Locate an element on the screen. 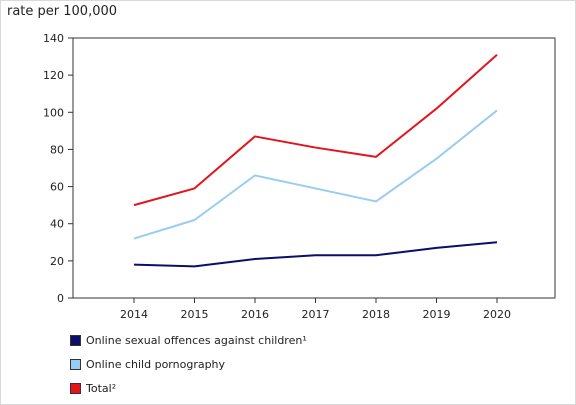  legend-swatch-sexual-offences is located at coordinates (75, 340).